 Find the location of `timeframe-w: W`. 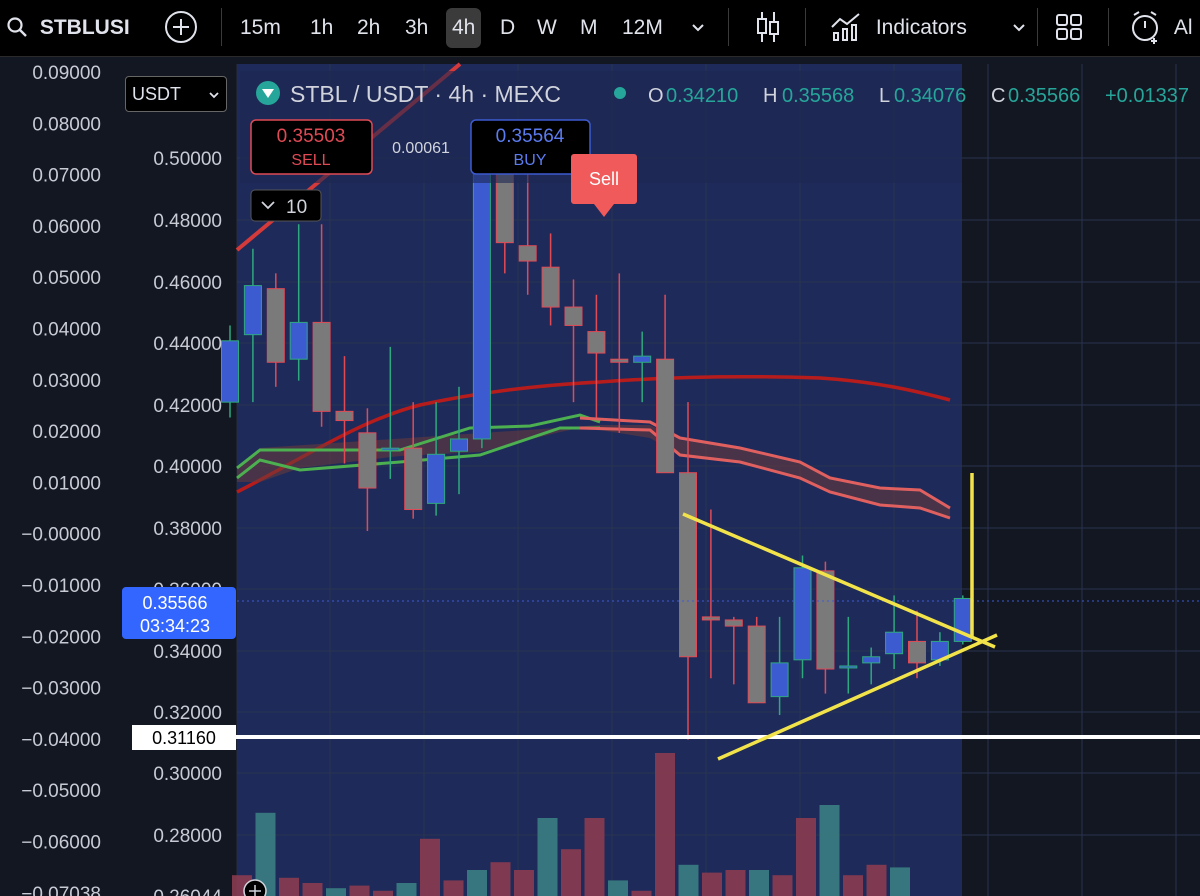

timeframe-w: W is located at coordinates (547, 27).